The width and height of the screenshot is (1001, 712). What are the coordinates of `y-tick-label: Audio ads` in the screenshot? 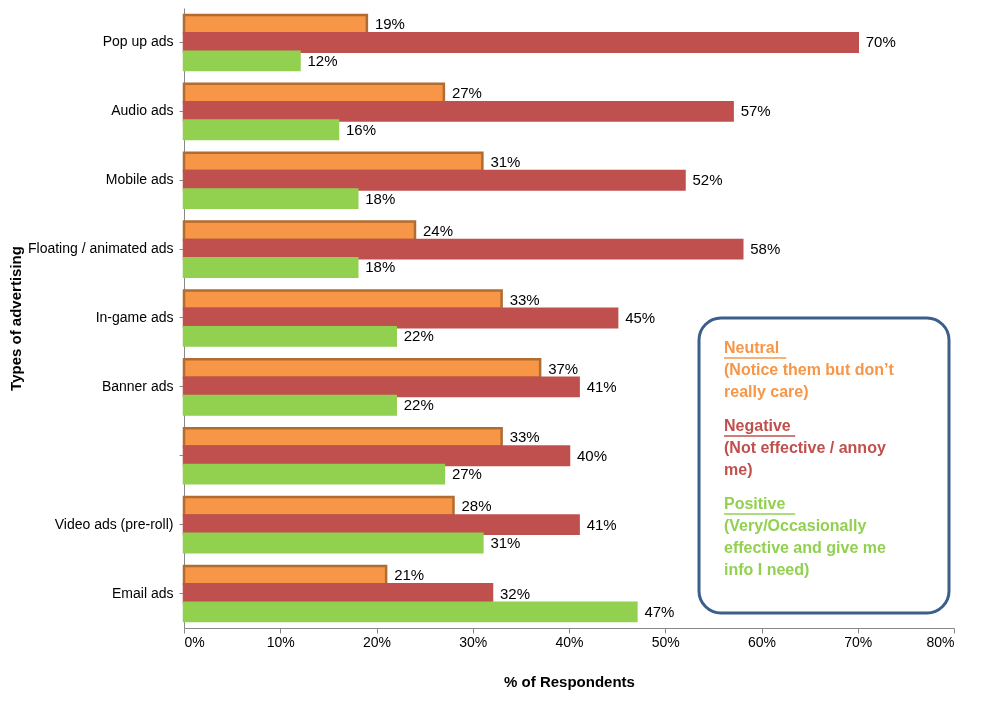 It's located at (142, 110).